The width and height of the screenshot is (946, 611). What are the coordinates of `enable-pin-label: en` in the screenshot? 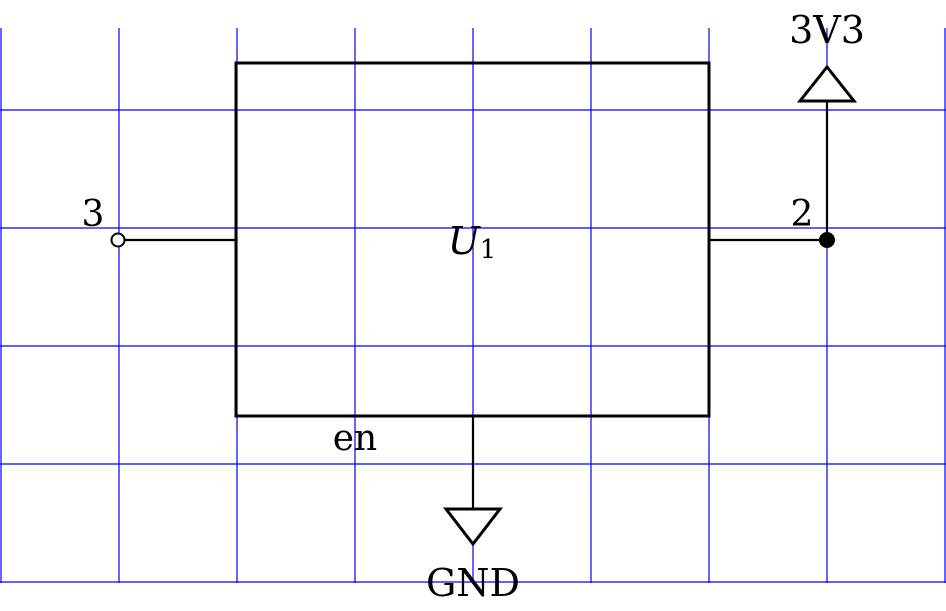 It's located at (355, 438).